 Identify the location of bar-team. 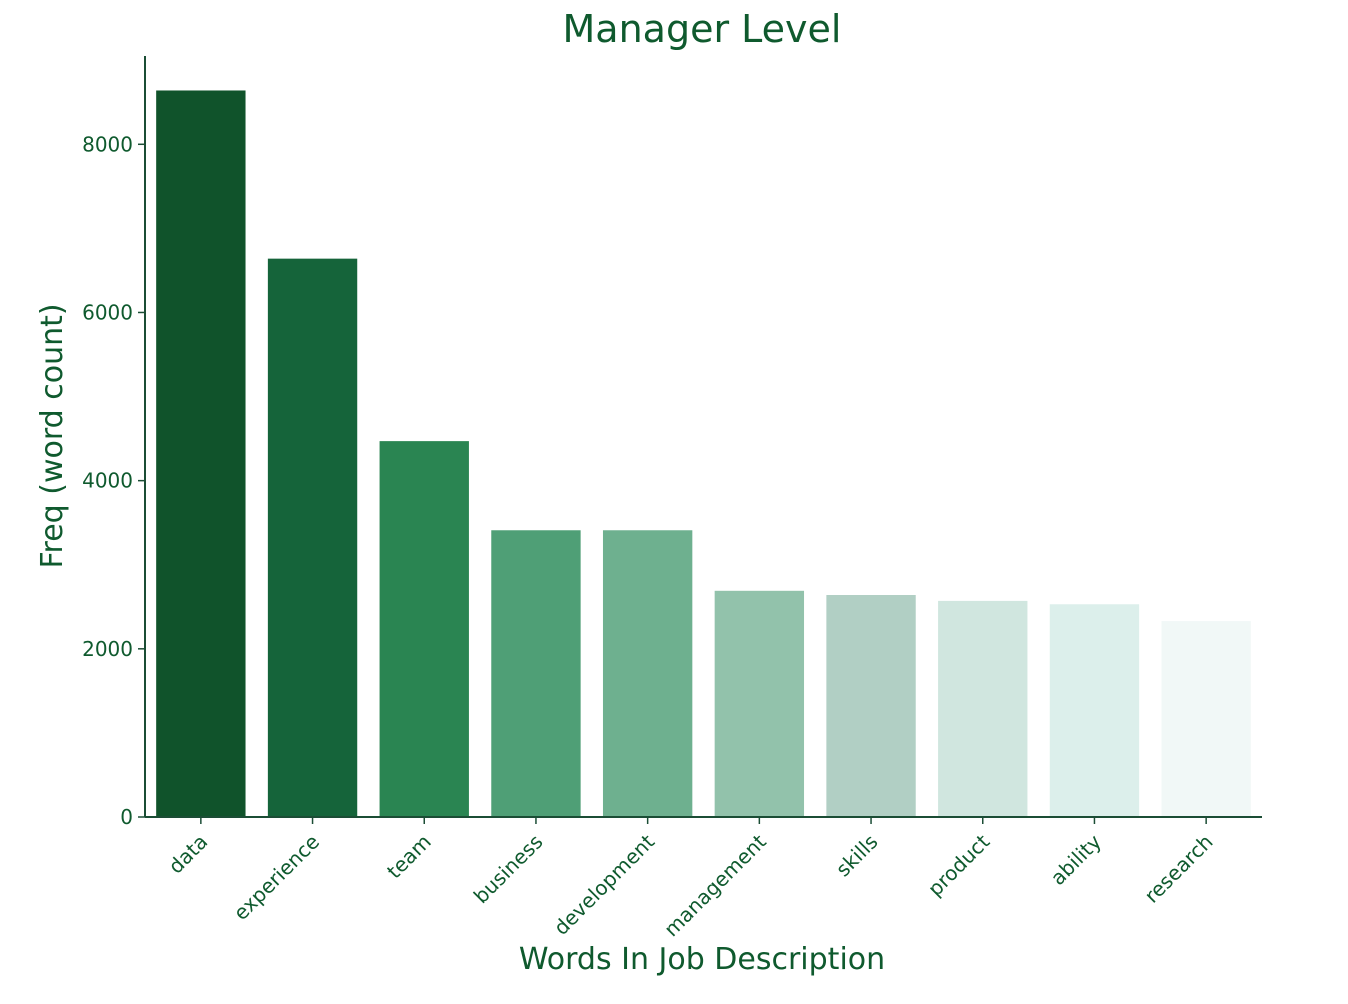
(424, 629).